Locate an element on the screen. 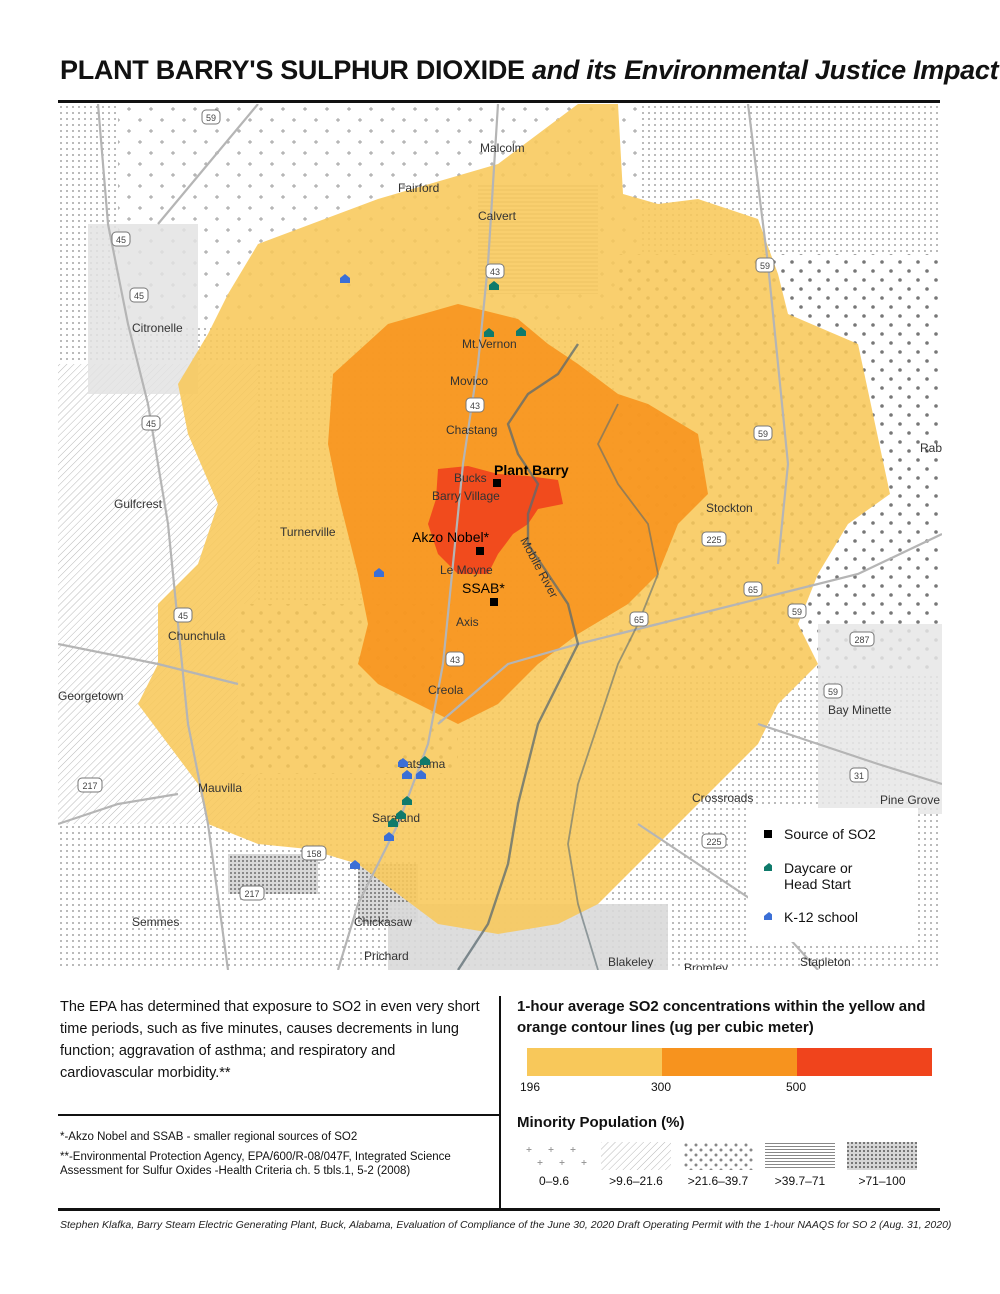 The height and width of the screenshot is (1294, 1000). minority-class-3: >21.6–39.7 is located at coordinates (718, 1181).